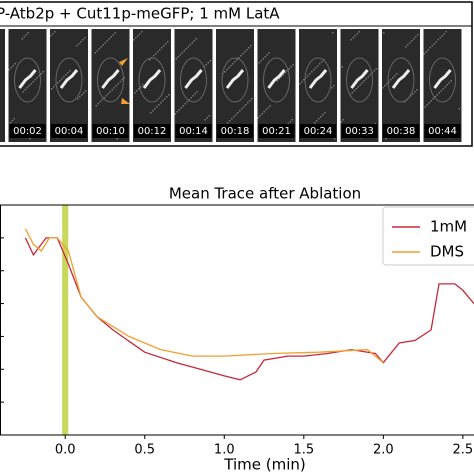 The height and width of the screenshot is (474, 474). I want to click on legend-box, so click(428, 236).